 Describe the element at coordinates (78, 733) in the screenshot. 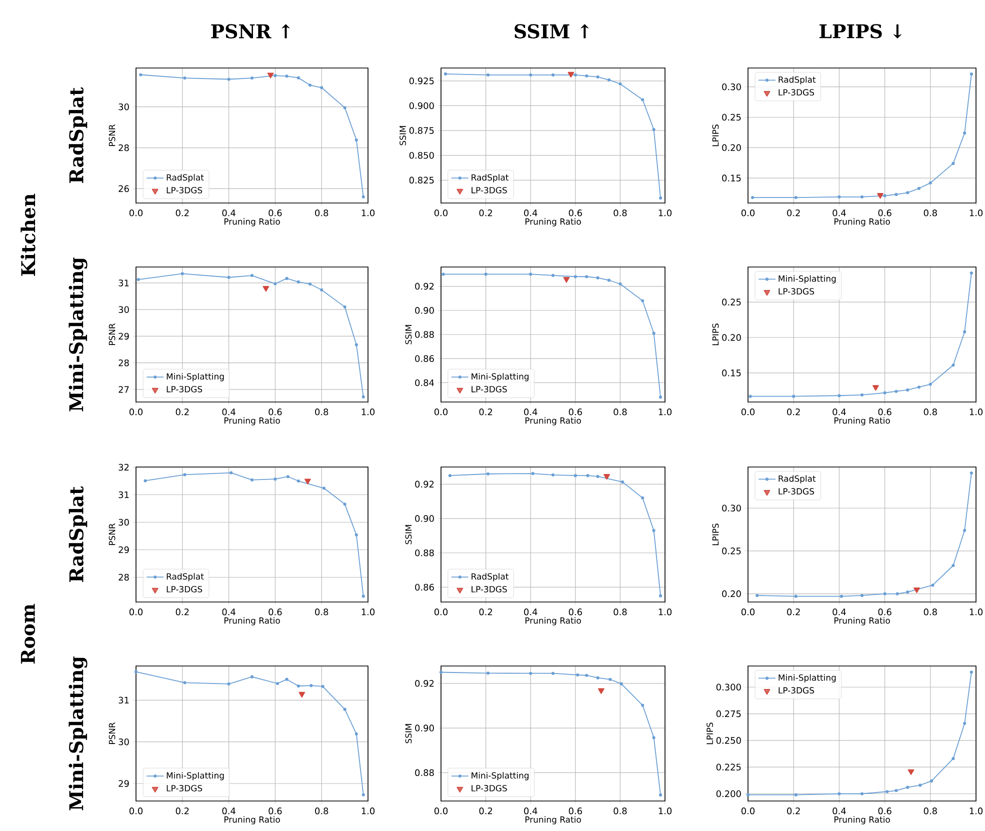

I see `text: Mini-Splatting` at that location.